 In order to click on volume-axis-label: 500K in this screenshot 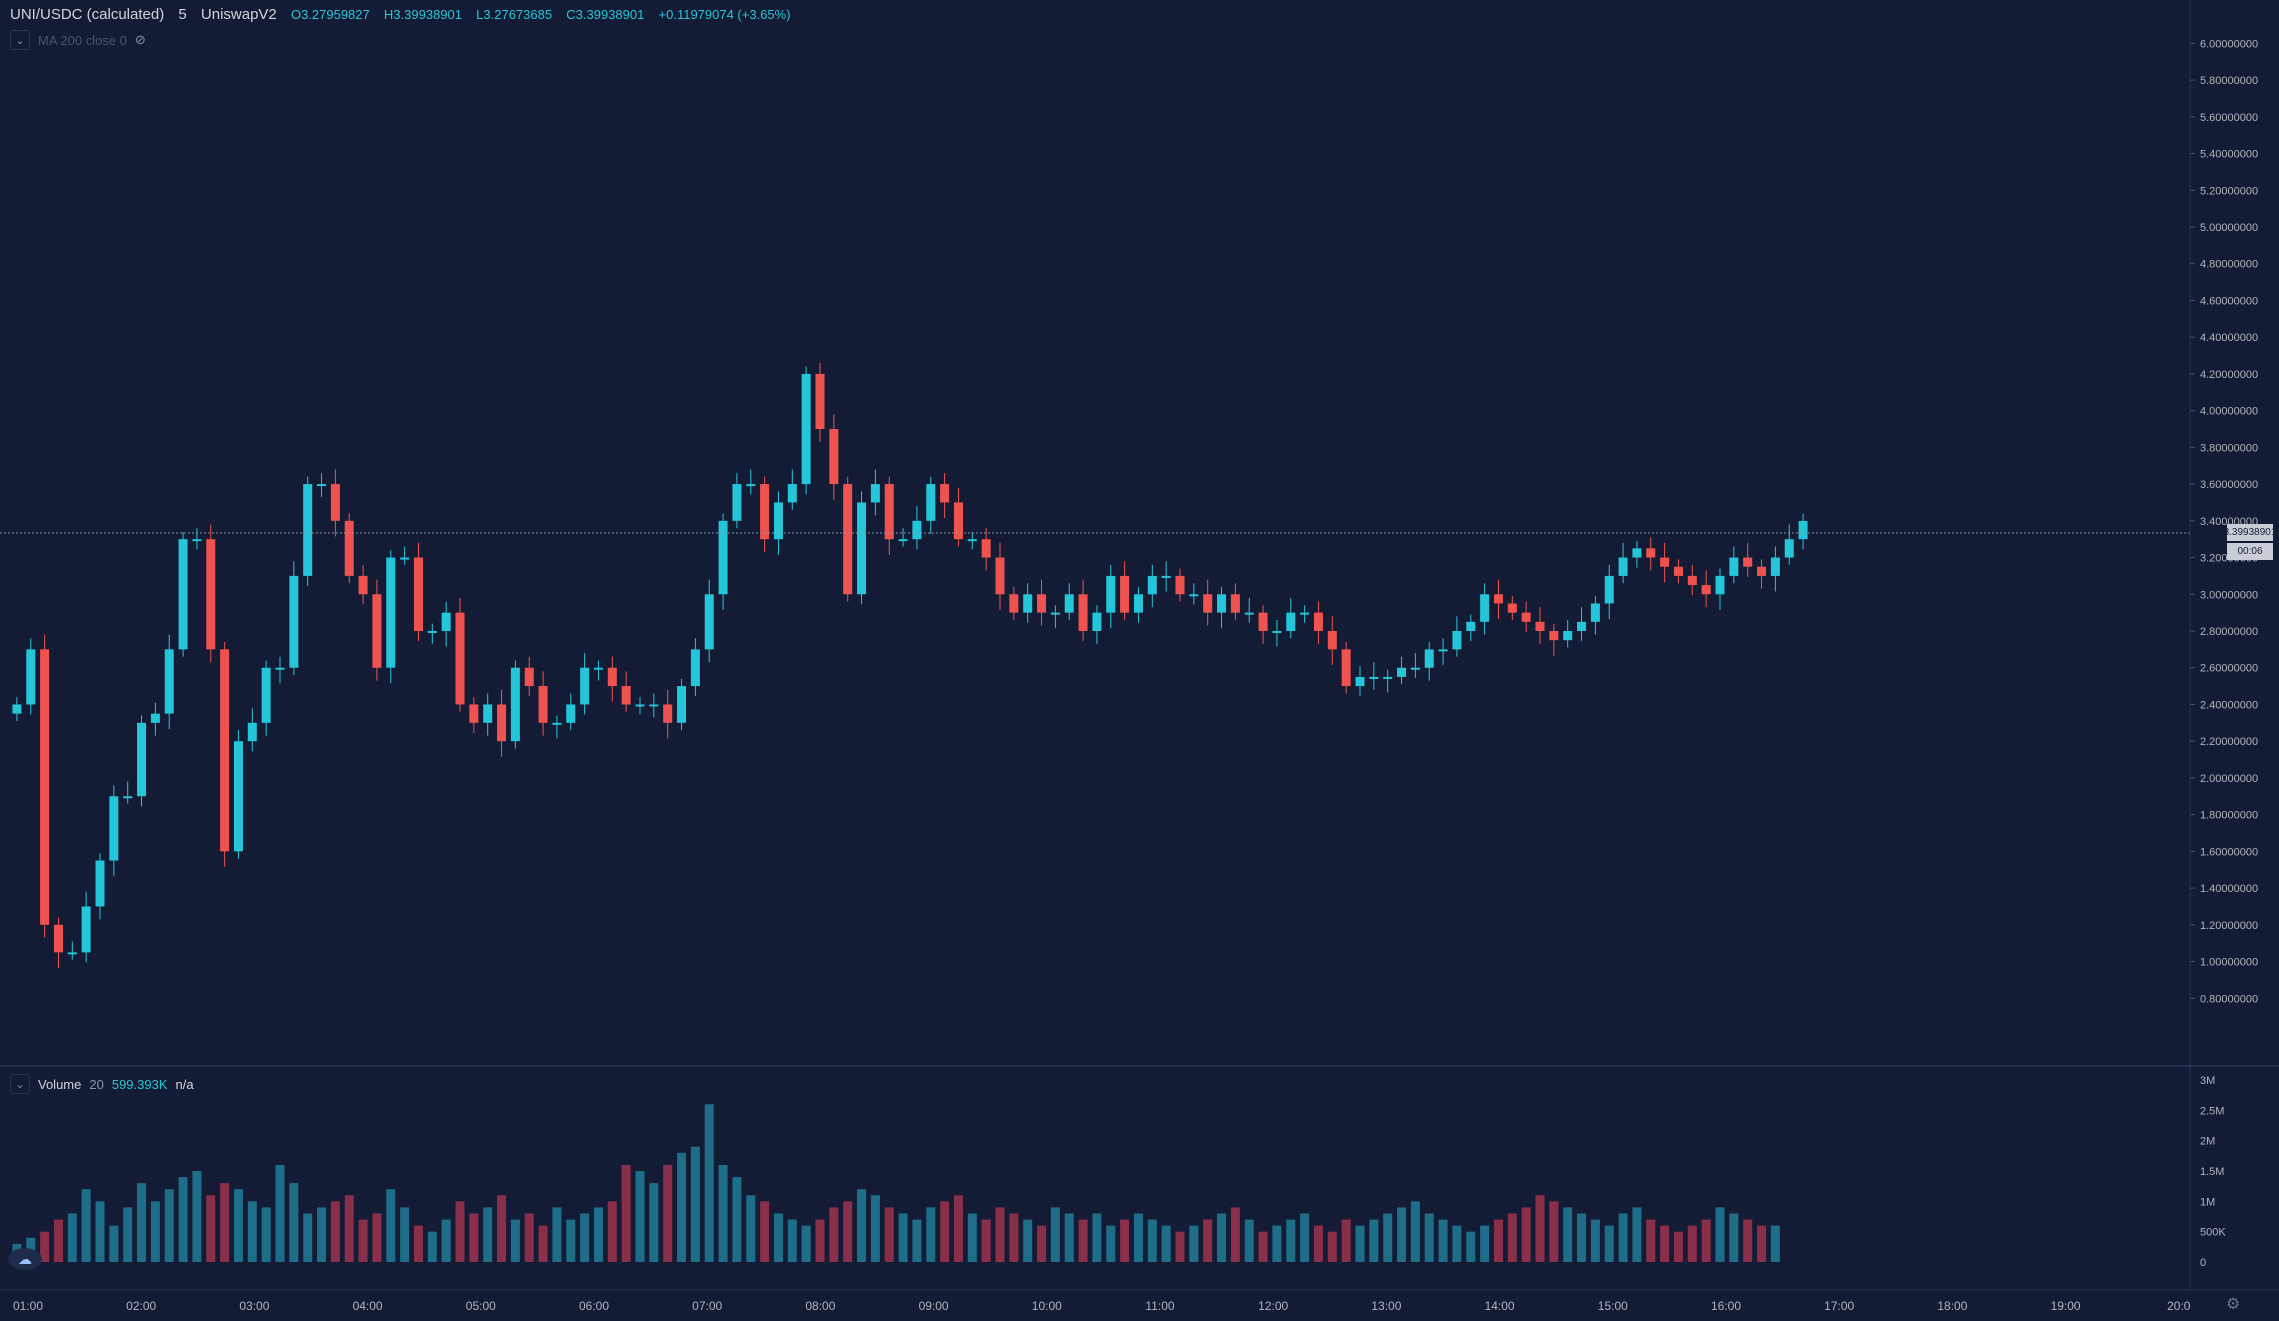, I will do `click(2213, 1233)`.